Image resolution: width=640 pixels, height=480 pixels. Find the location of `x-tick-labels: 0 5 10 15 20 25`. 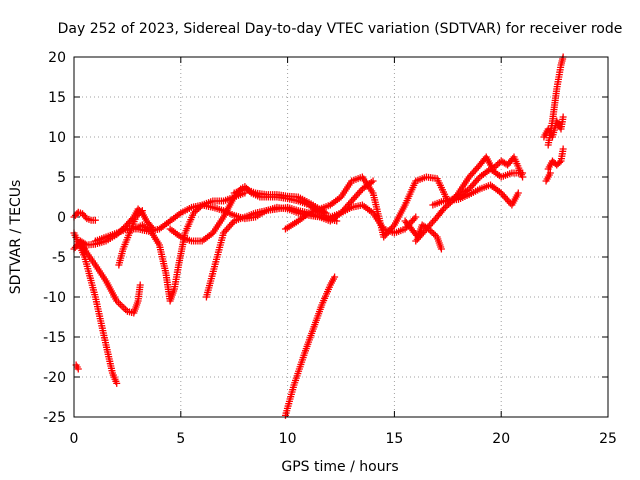

x-tick-labels: 0 5 10 15 20 25 is located at coordinates (343, 439).